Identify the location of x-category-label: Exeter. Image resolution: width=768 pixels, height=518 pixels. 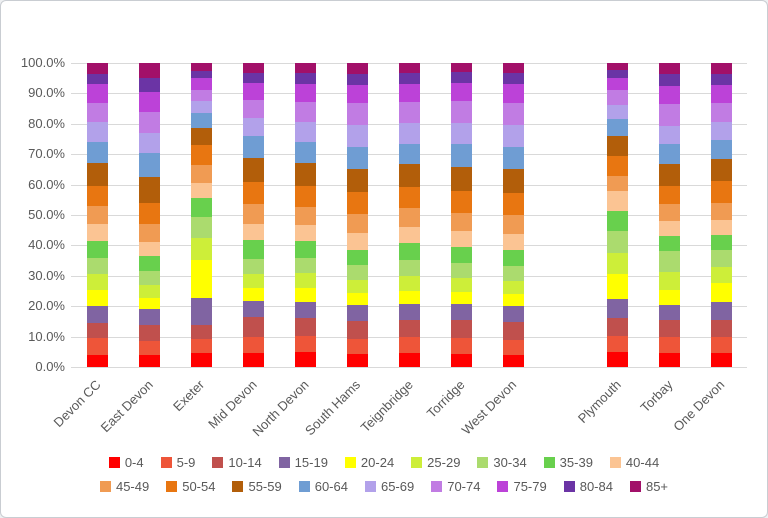
(189, 396).